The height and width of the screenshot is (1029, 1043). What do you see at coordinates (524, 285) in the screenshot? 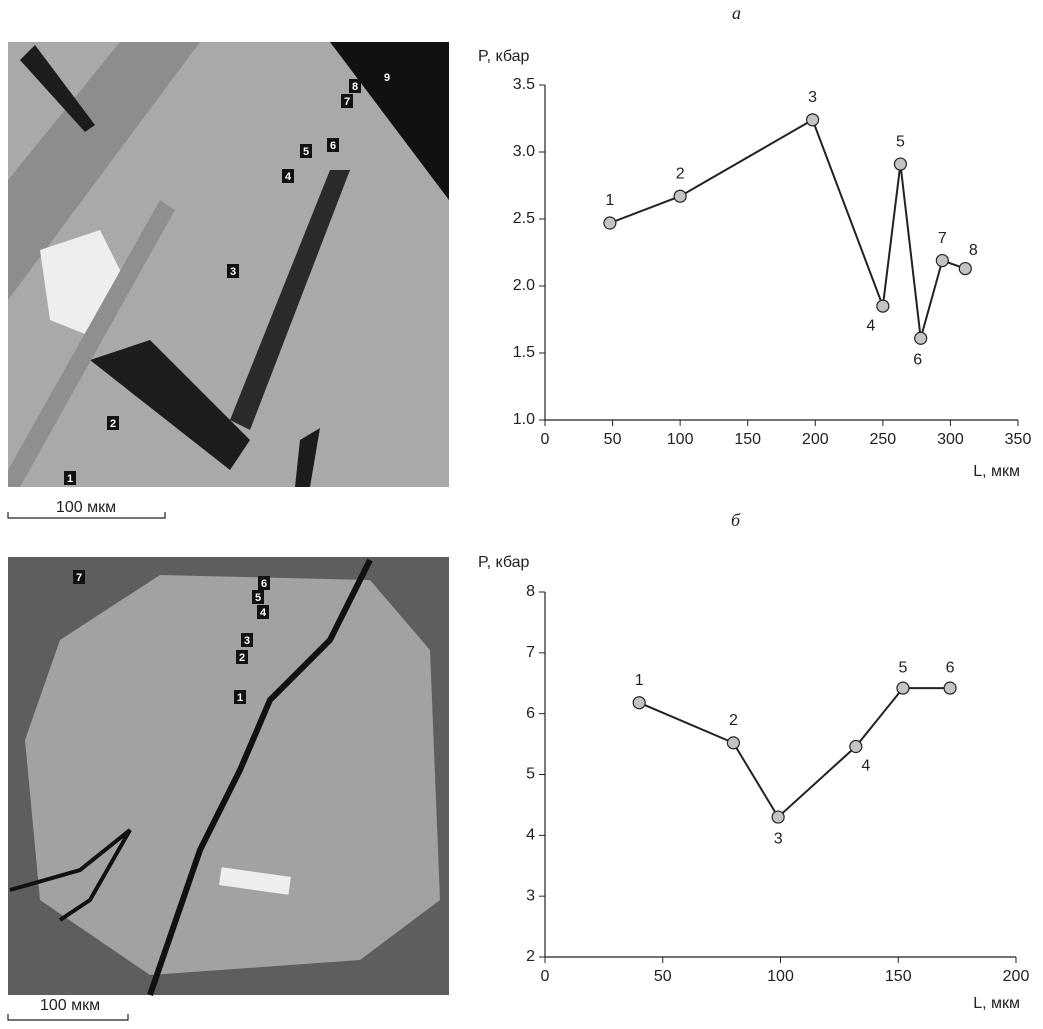
I see `y-tick-label: 2.0` at bounding box center [524, 285].